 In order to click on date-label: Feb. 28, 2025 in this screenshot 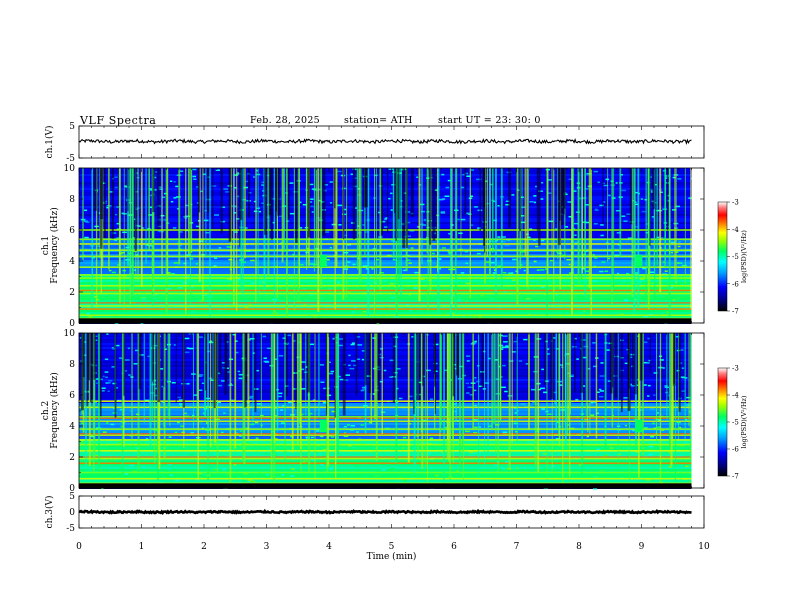, I will do `click(285, 120)`.